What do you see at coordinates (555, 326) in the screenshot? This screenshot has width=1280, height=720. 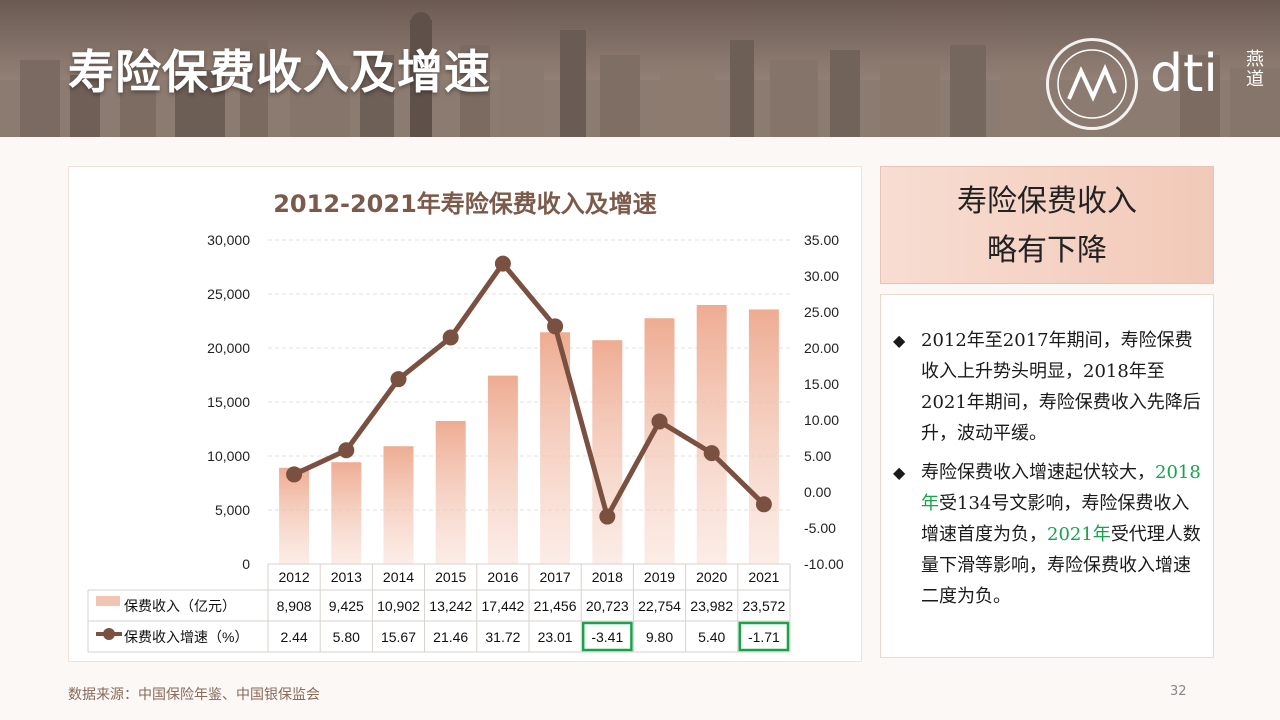 I see `growth-point-2017` at bounding box center [555, 326].